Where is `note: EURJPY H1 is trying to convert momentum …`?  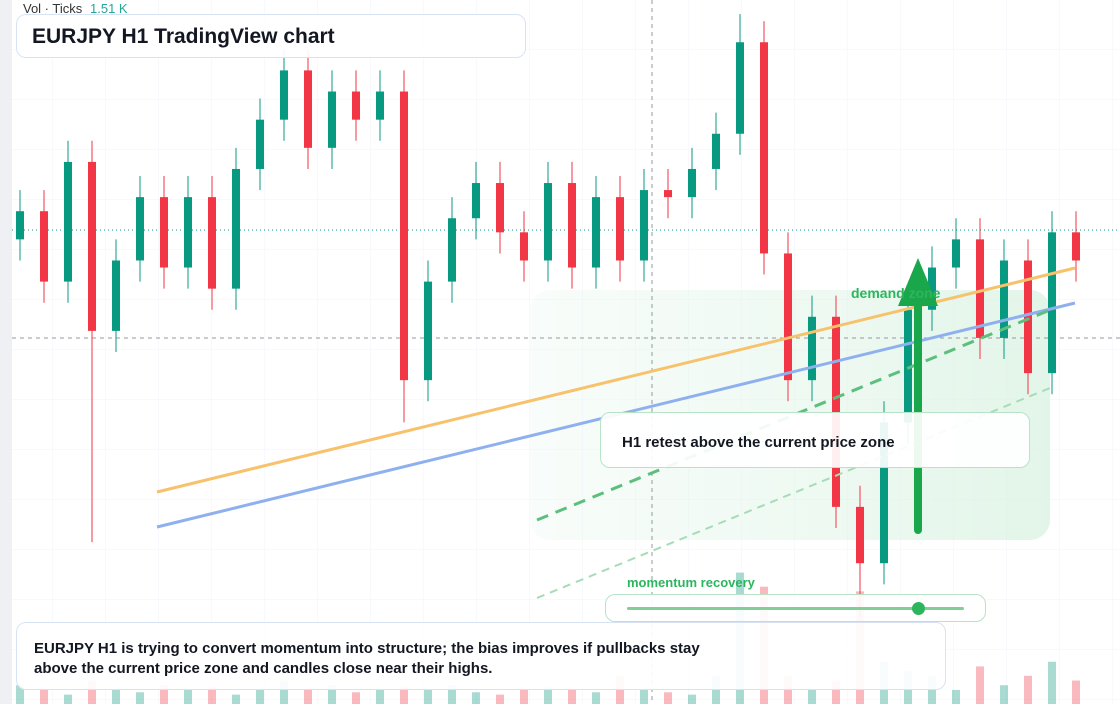 note: EURJPY H1 is trying to convert momentum … is located at coordinates (367, 658).